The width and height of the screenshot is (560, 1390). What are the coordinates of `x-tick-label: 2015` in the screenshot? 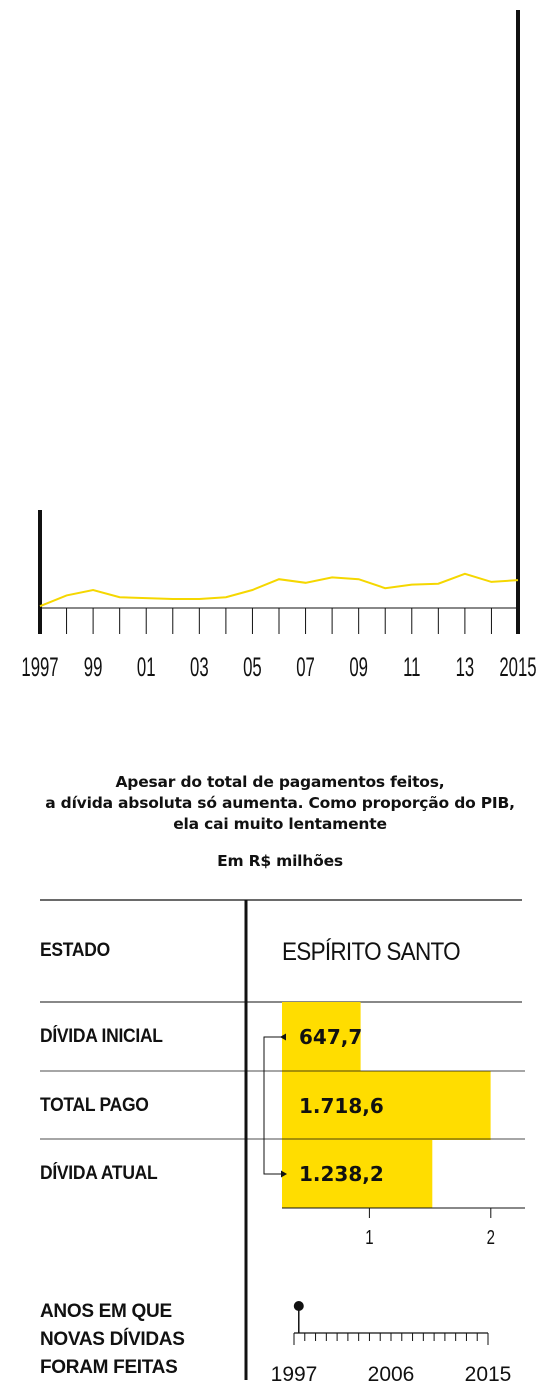 It's located at (517, 667).